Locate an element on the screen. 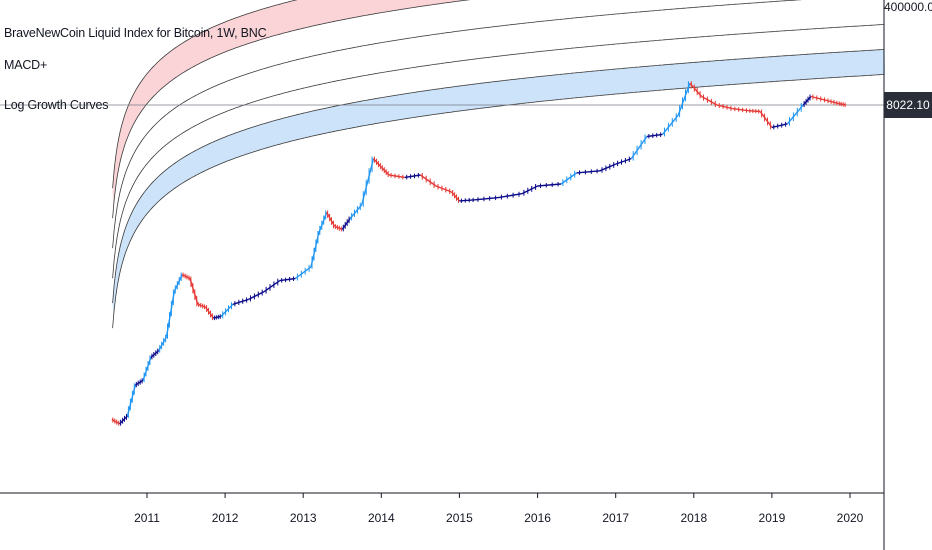 This screenshot has width=932, height=550. price-axis-top-label: 400000.00 is located at coordinates (908, 7).